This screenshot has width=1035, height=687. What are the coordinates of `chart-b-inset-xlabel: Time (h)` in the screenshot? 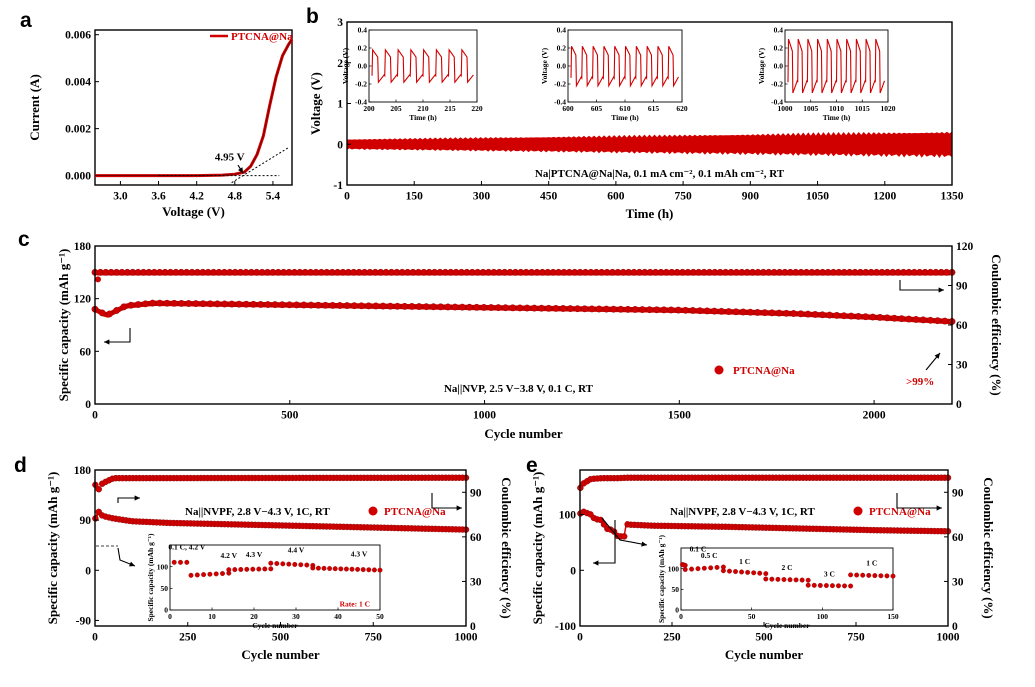 It's located at (423, 117).